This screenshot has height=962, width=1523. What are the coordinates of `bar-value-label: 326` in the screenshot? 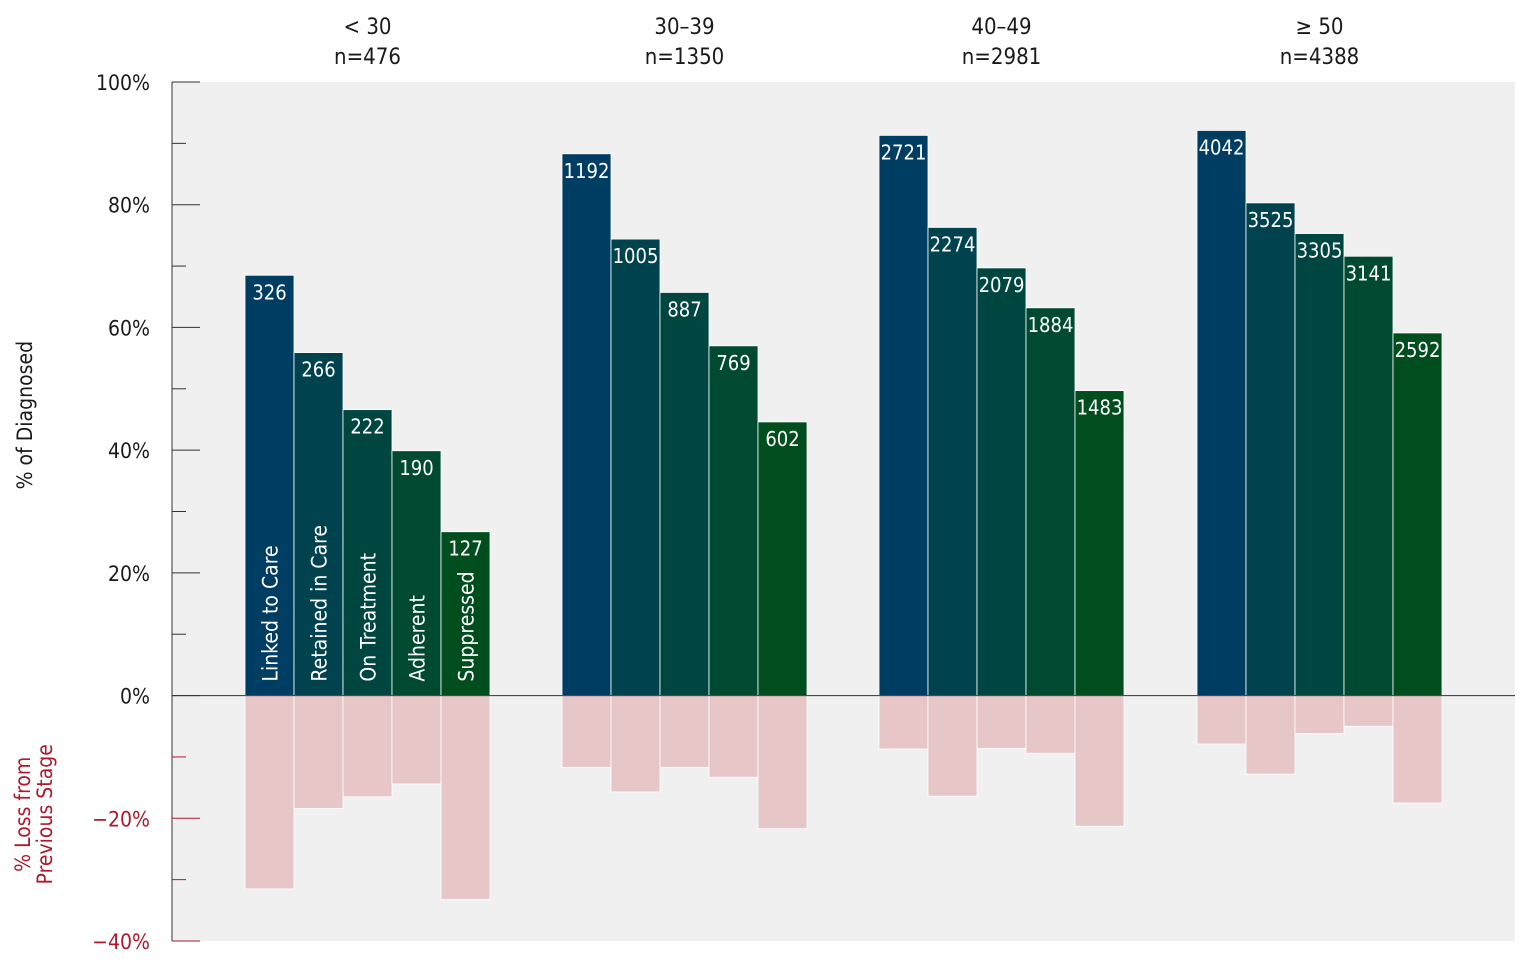 It's located at (269, 292).